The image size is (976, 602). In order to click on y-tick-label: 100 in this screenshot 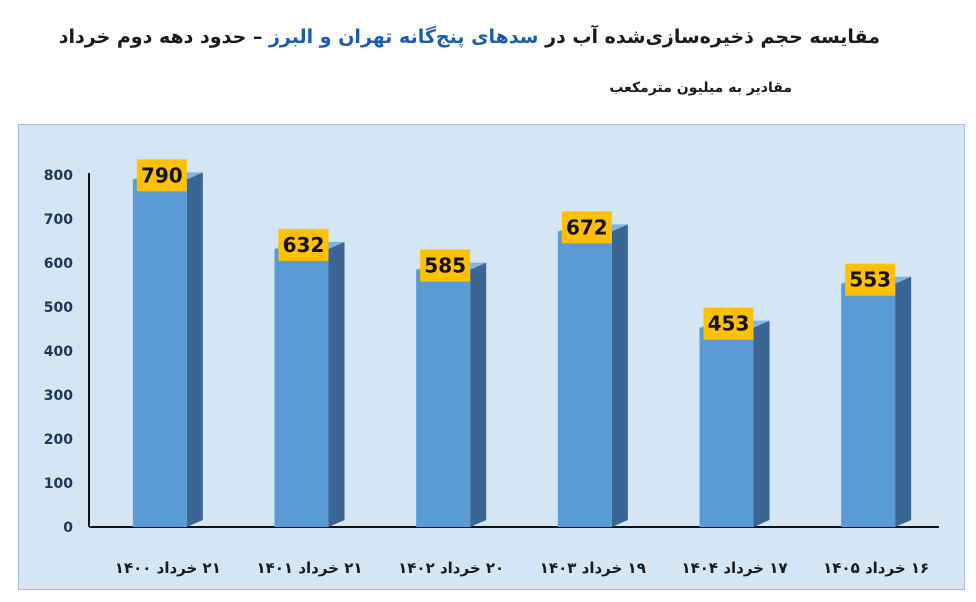, I will do `click(58, 484)`.